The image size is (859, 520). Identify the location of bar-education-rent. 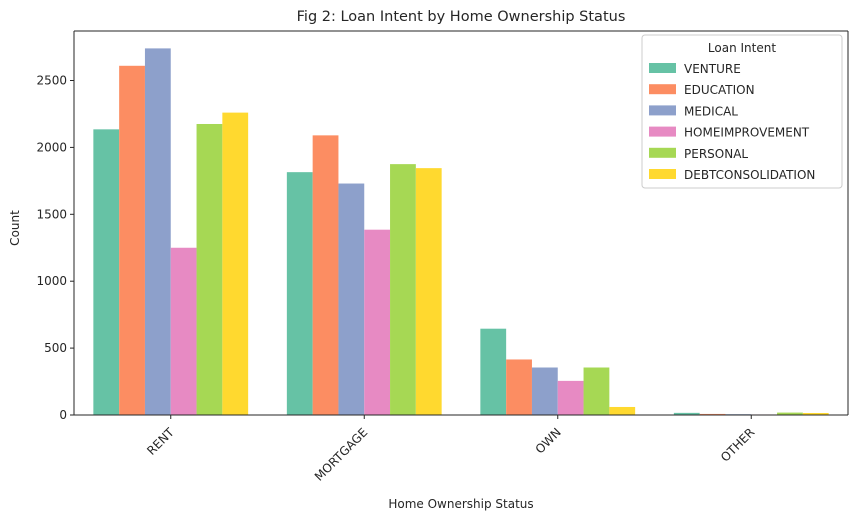
(132, 240).